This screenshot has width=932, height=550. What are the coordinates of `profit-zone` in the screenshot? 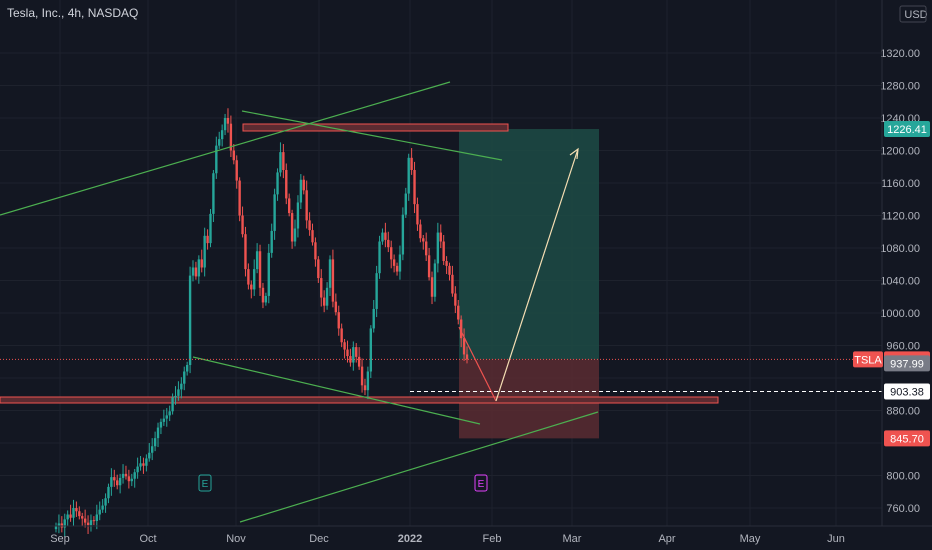 It's located at (529, 244).